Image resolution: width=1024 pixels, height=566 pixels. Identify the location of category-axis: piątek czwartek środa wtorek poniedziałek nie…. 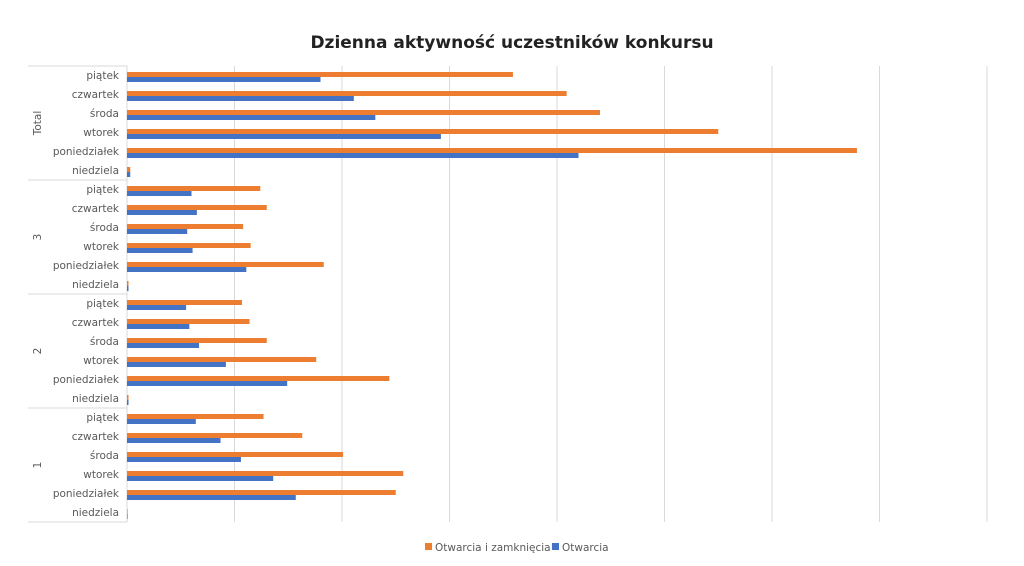
(78, 294).